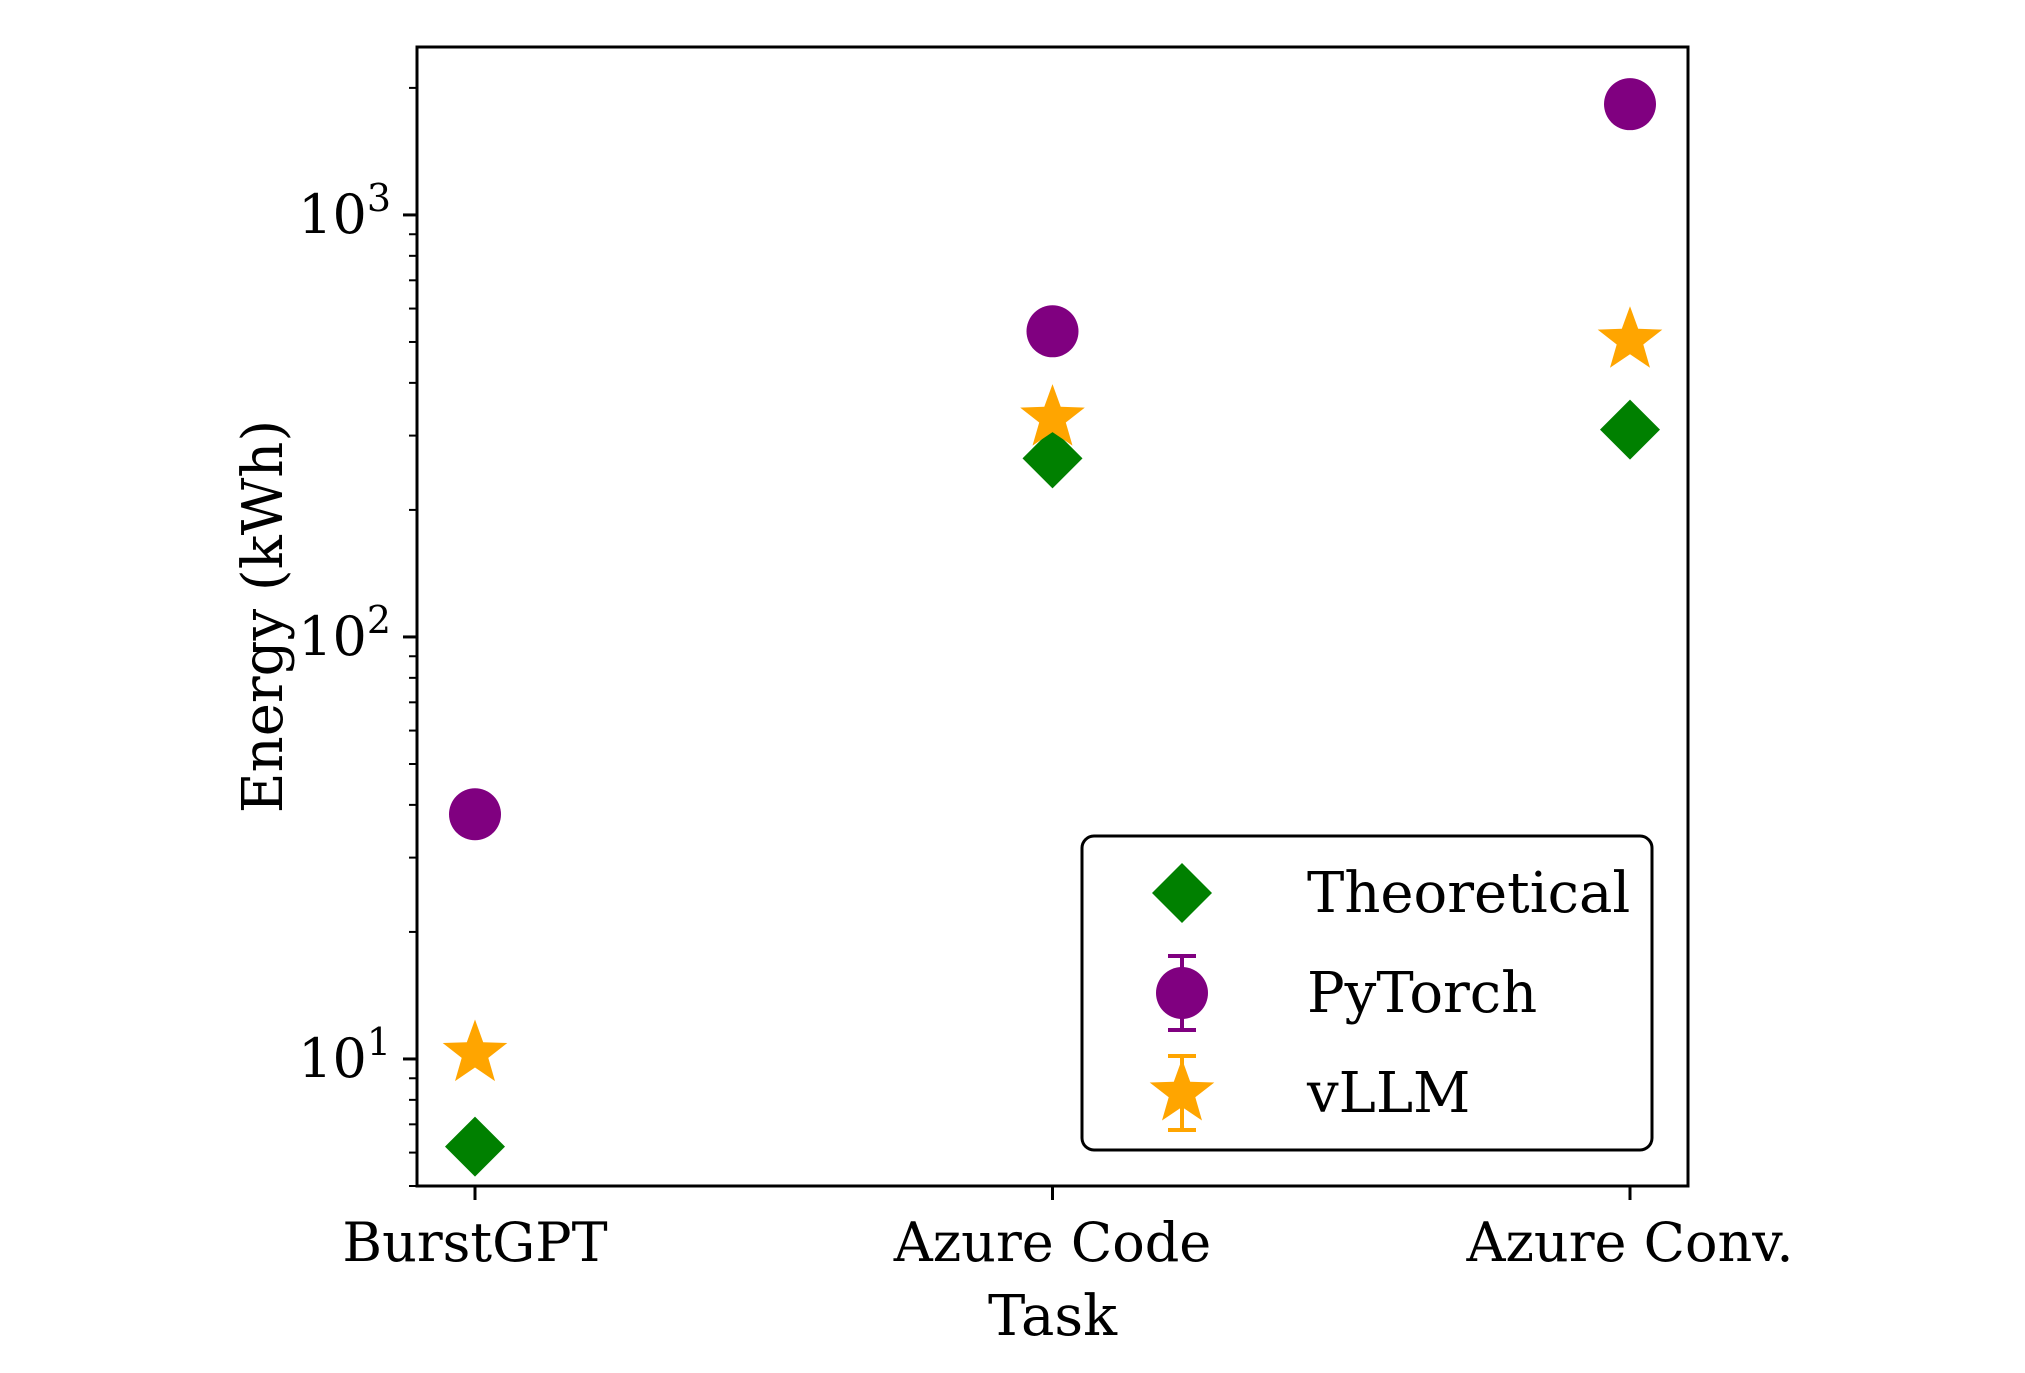 This screenshot has width=2025, height=1373. Describe the element at coordinates (344, 211) in the screenshot. I see `y-tick-label: 103` at that location.